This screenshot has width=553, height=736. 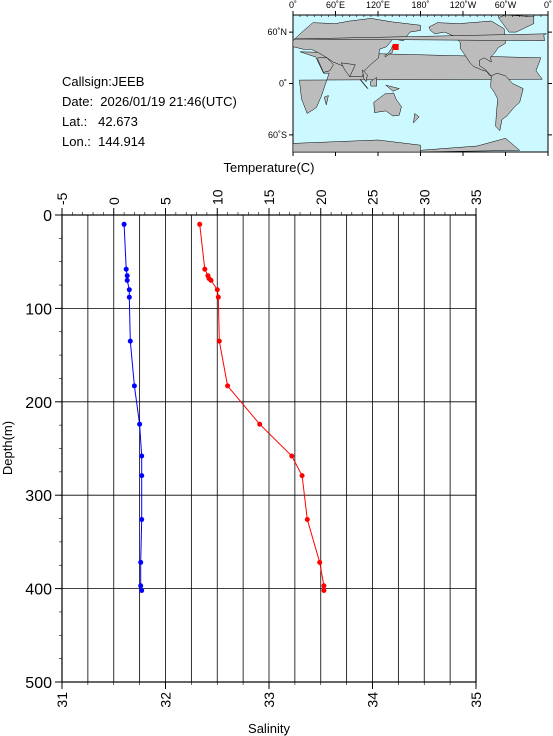 What do you see at coordinates (420, 5) in the screenshot?
I see `map-lon-label: 180˚` at bounding box center [420, 5].